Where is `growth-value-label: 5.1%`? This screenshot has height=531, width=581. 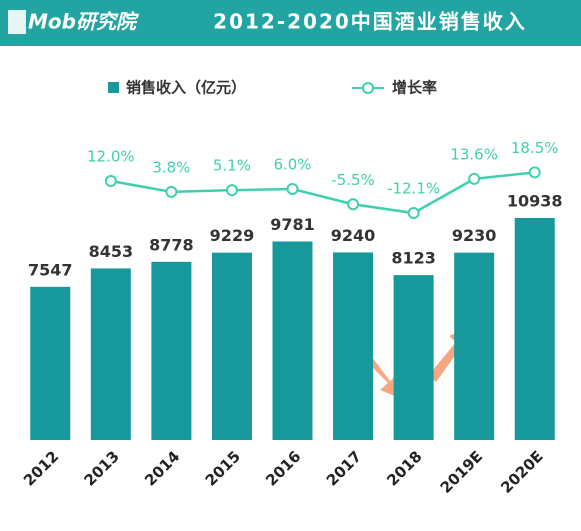
growth-value-label: 5.1% is located at coordinates (232, 166).